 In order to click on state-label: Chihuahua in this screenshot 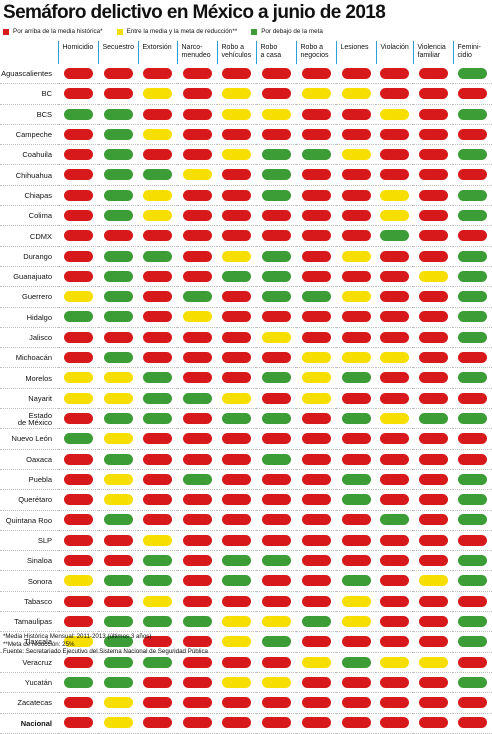, I will do `click(29, 175)`.